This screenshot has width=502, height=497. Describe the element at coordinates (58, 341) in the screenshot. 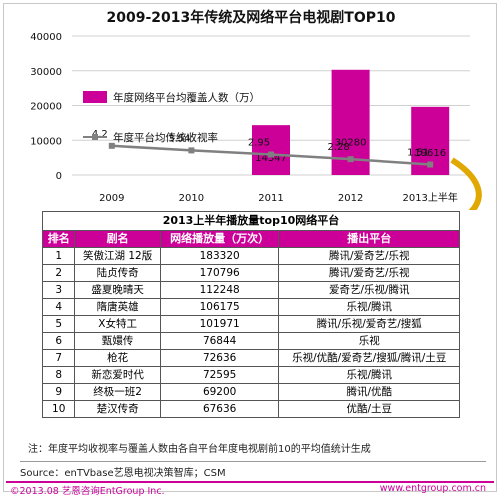

I see `cell-rank: 6` at that location.